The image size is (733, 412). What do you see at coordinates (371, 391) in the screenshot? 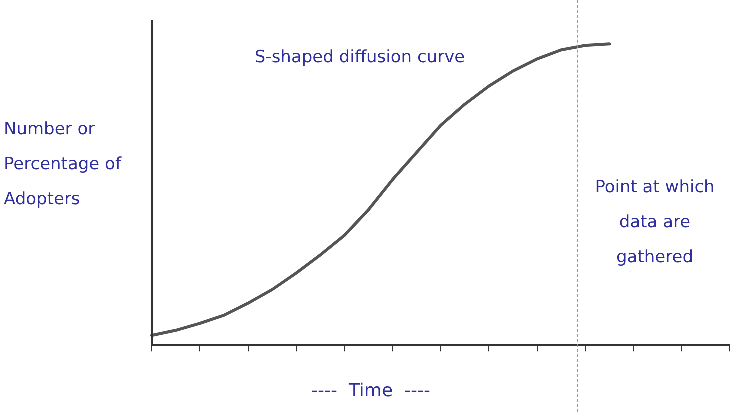
I see `x-axis-title: ---- Time ----` at bounding box center [371, 391].